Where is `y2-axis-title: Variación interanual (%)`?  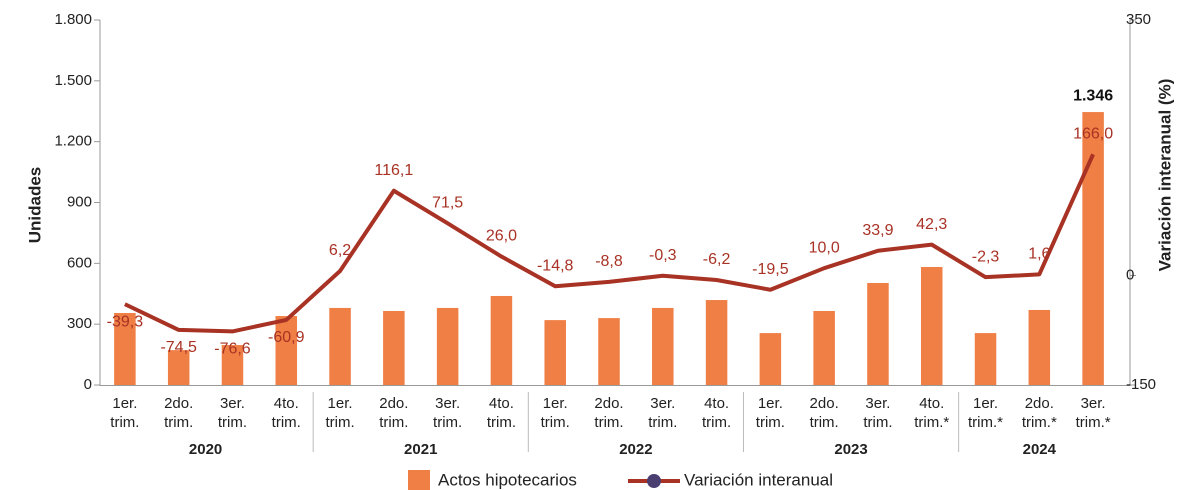
y2-axis-title: Variación interanual (%) is located at coordinates (1164, 175).